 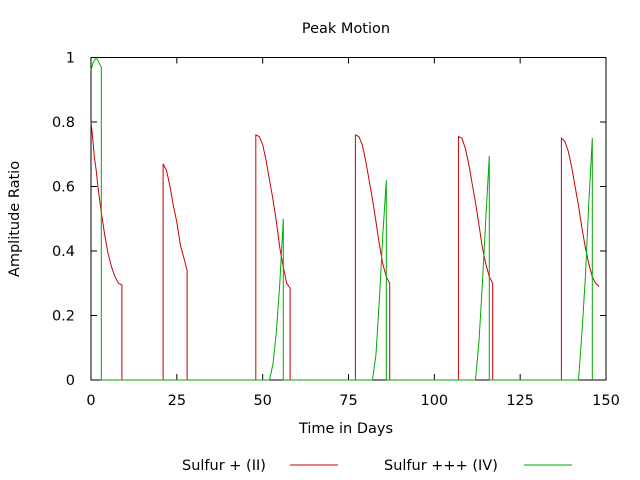 What do you see at coordinates (441, 466) in the screenshot?
I see `legend-label-sulfur-iv: Sulfur +++ (IV)` at bounding box center [441, 466].